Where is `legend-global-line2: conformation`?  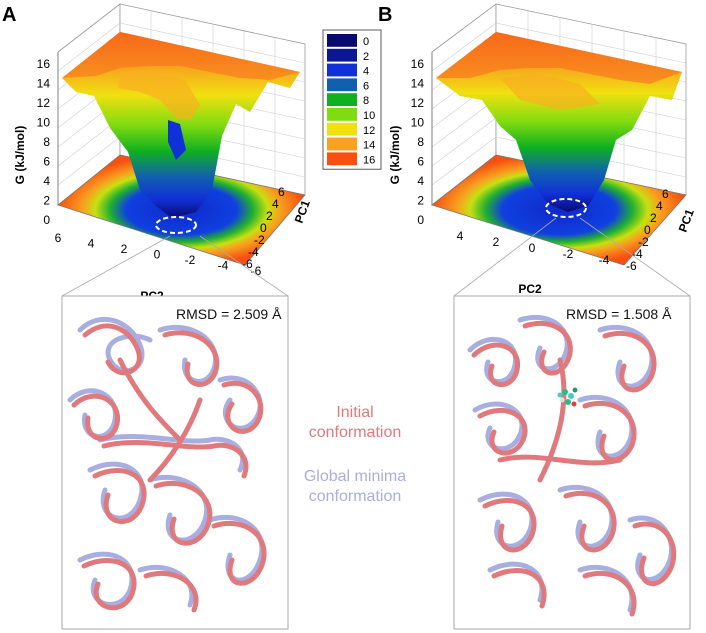 legend-global-line2: conformation is located at coordinates (355, 496).